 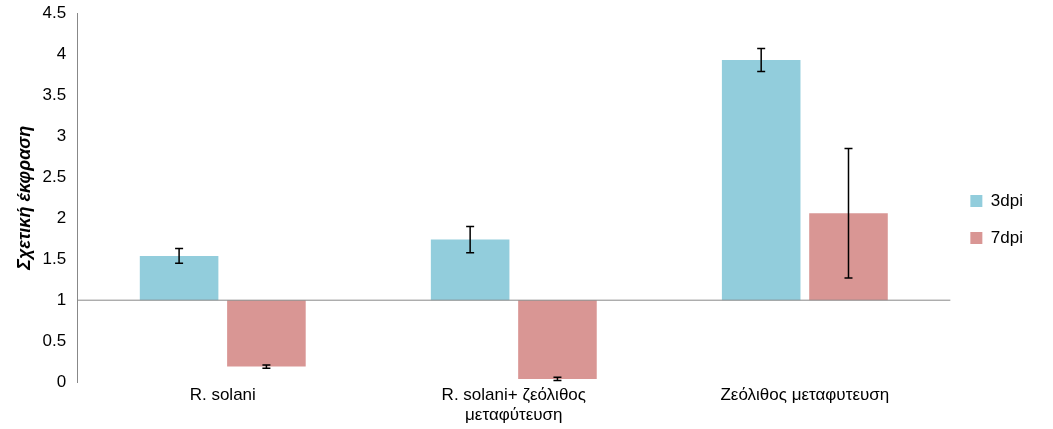 What do you see at coordinates (61, 381) in the screenshot?
I see `y-tick-label: 0` at bounding box center [61, 381].